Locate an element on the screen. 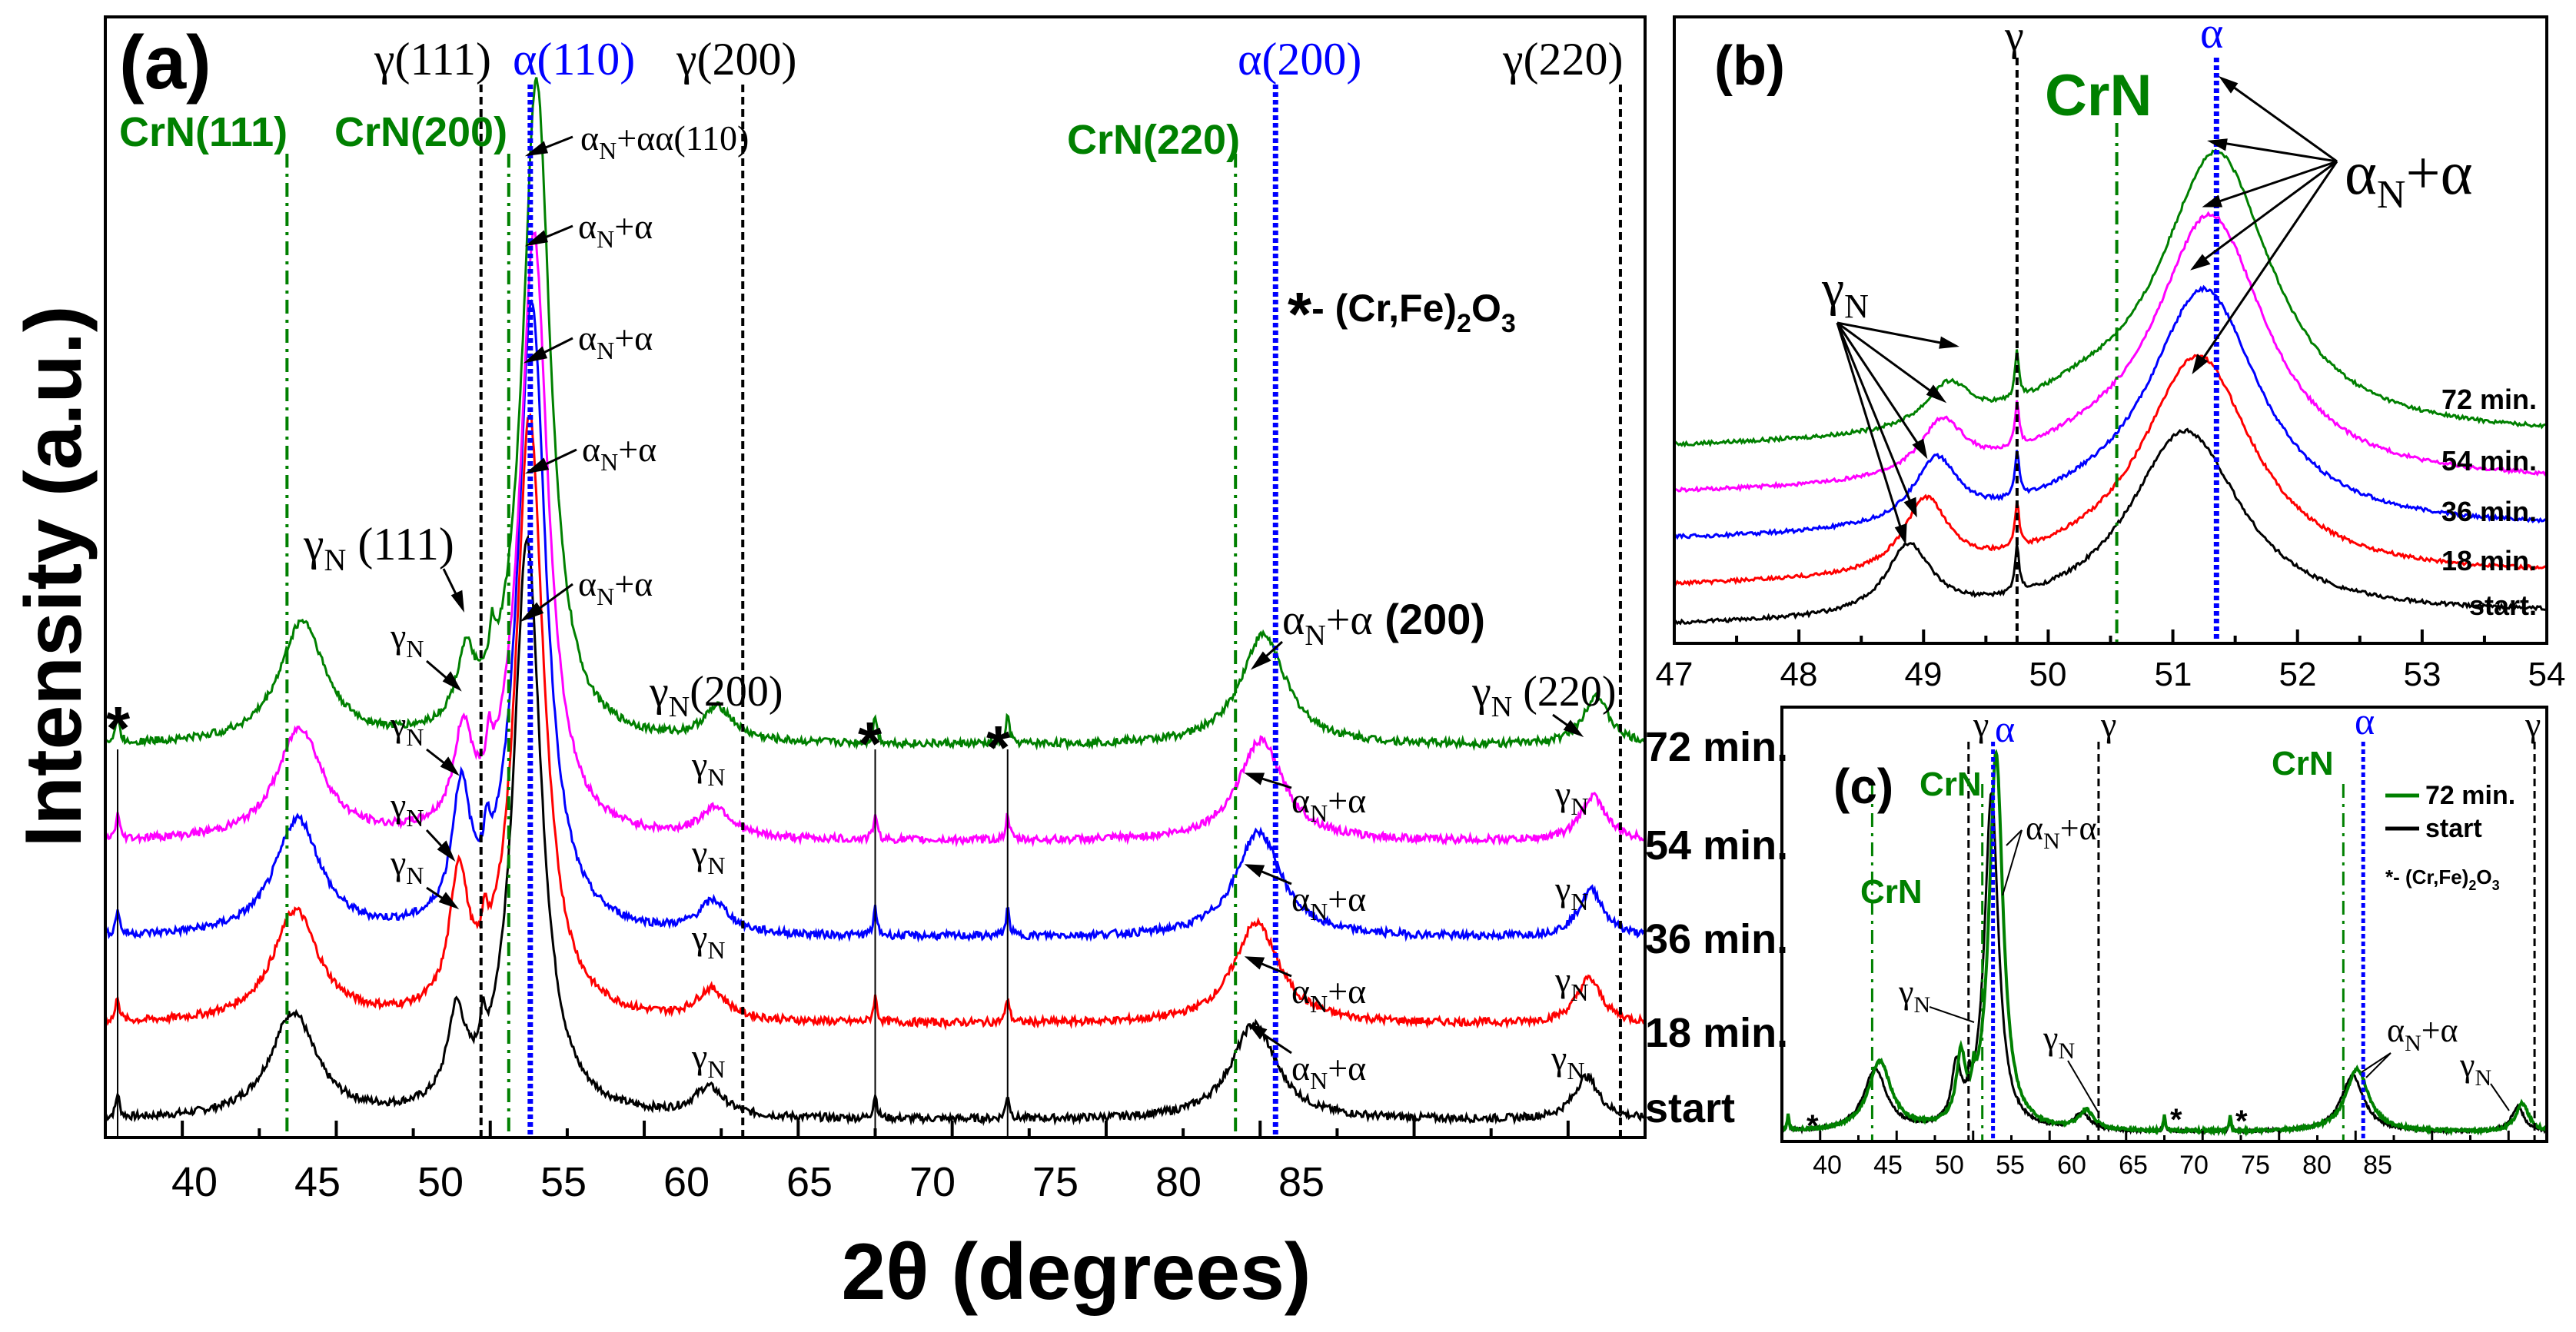 The image size is (2576, 1332). label-gamma-111: γ(111) is located at coordinates (432, 60).